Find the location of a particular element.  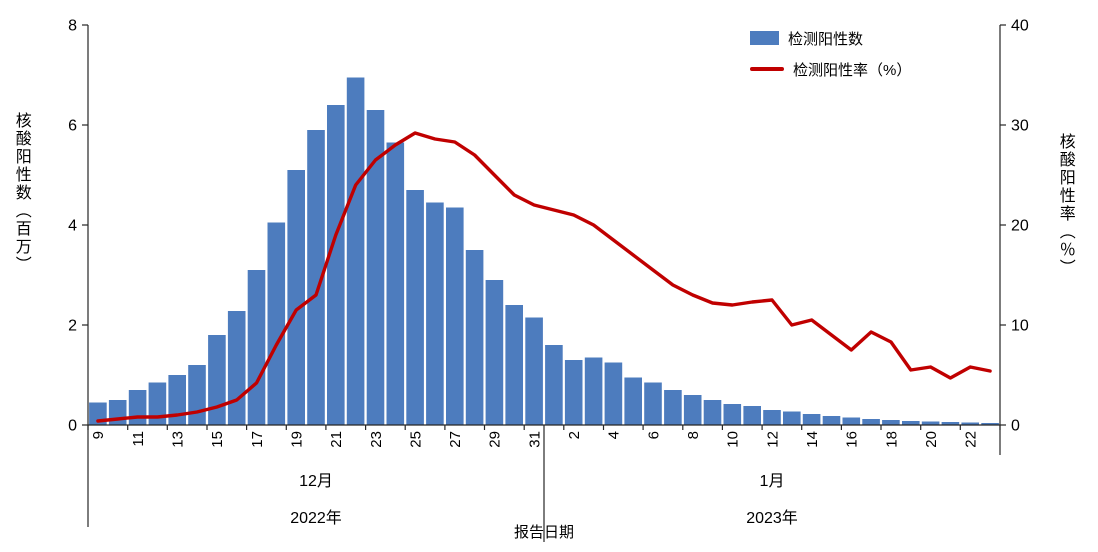

year-label: 2023年 is located at coordinates (772, 518).